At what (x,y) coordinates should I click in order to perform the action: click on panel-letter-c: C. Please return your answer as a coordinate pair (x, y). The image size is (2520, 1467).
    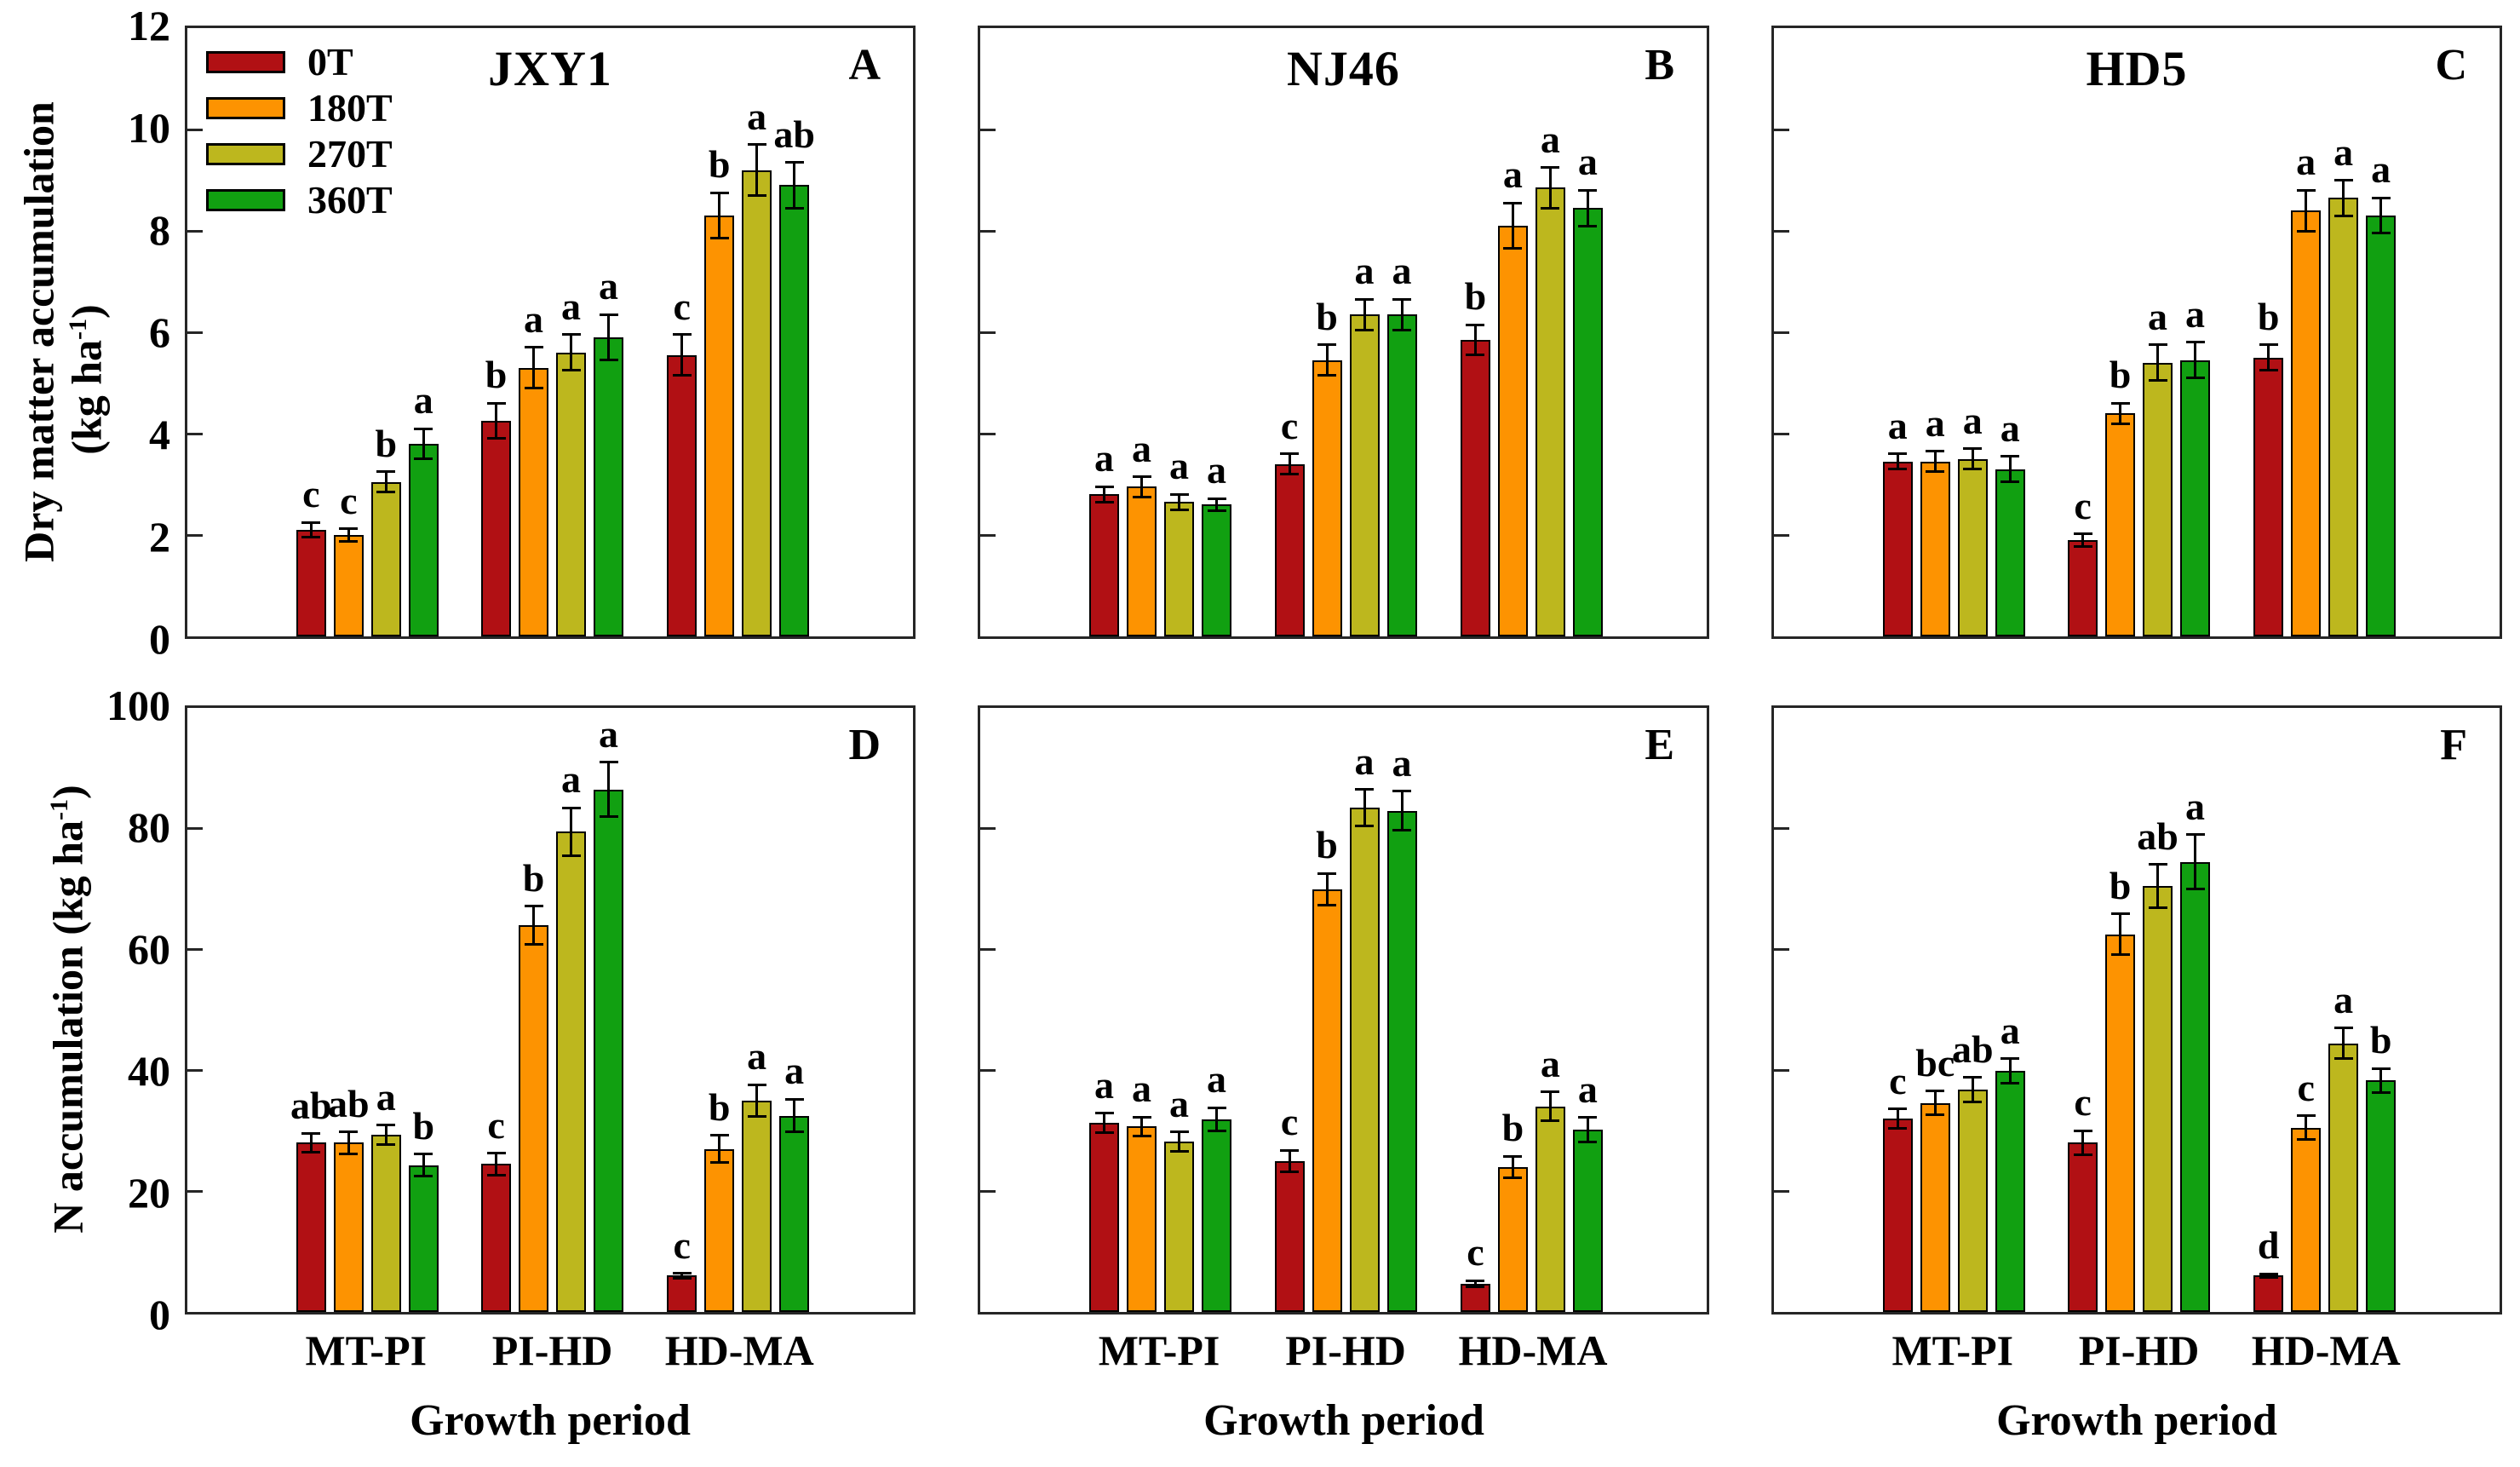
    Looking at the image, I should click on (2451, 65).